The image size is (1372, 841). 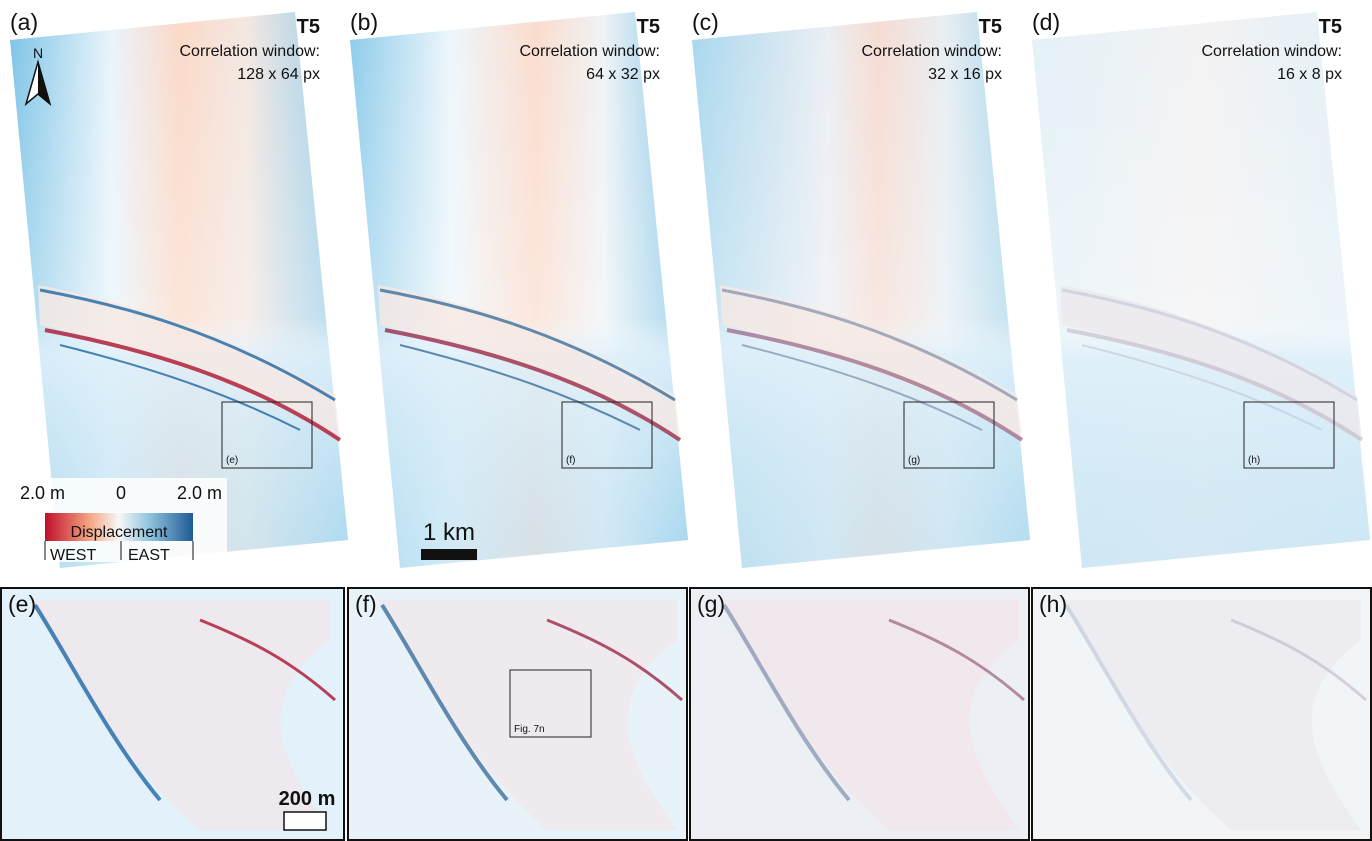 I want to click on legend-right: 2.0 m, so click(x=199, y=493).